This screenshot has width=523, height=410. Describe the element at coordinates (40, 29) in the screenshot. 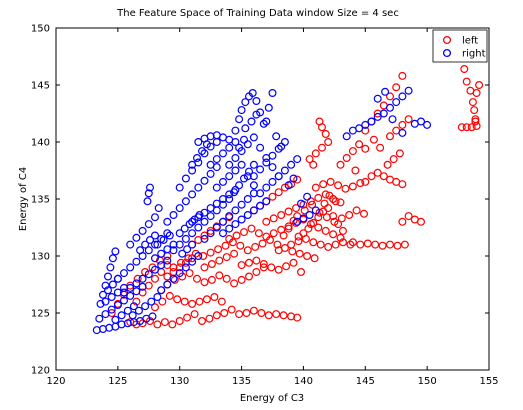

I see `y-tick-label: 150` at that location.